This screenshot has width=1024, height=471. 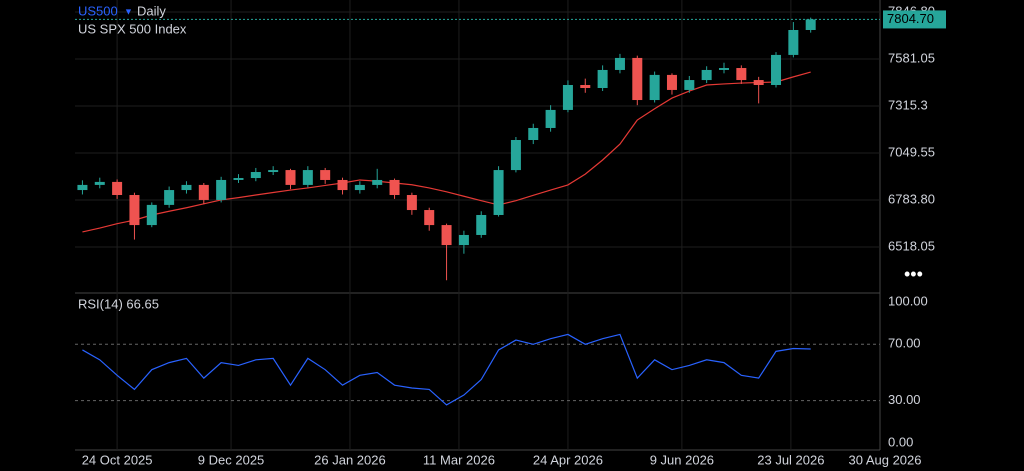 I want to click on x-tick-label: 30 Aug 2026, so click(x=884, y=459).